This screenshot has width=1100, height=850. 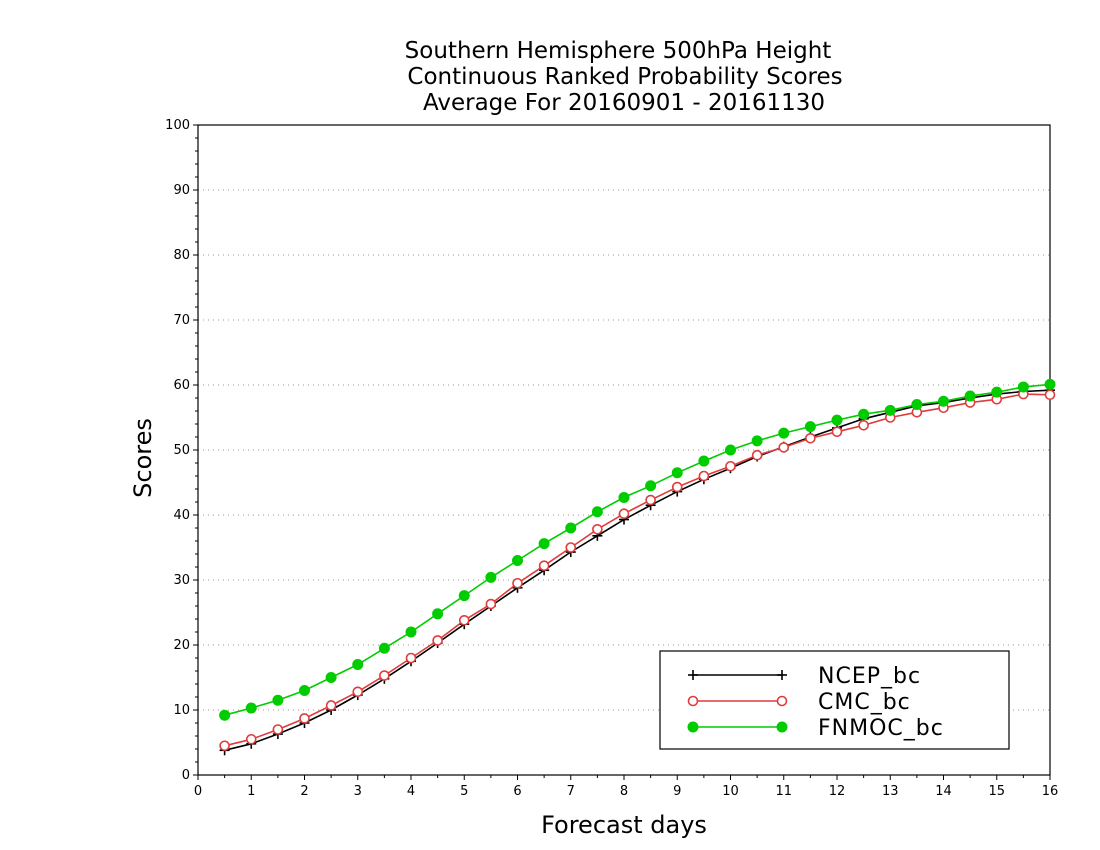 What do you see at coordinates (869, 676) in the screenshot?
I see `legend-label: NCEP_bc` at bounding box center [869, 676].